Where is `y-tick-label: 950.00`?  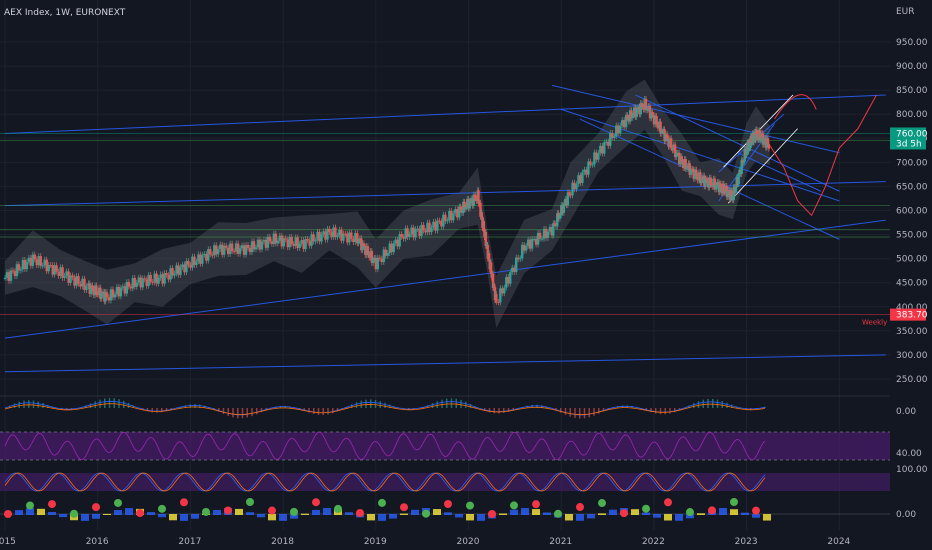 y-tick-label: 950.00 is located at coordinates (912, 43).